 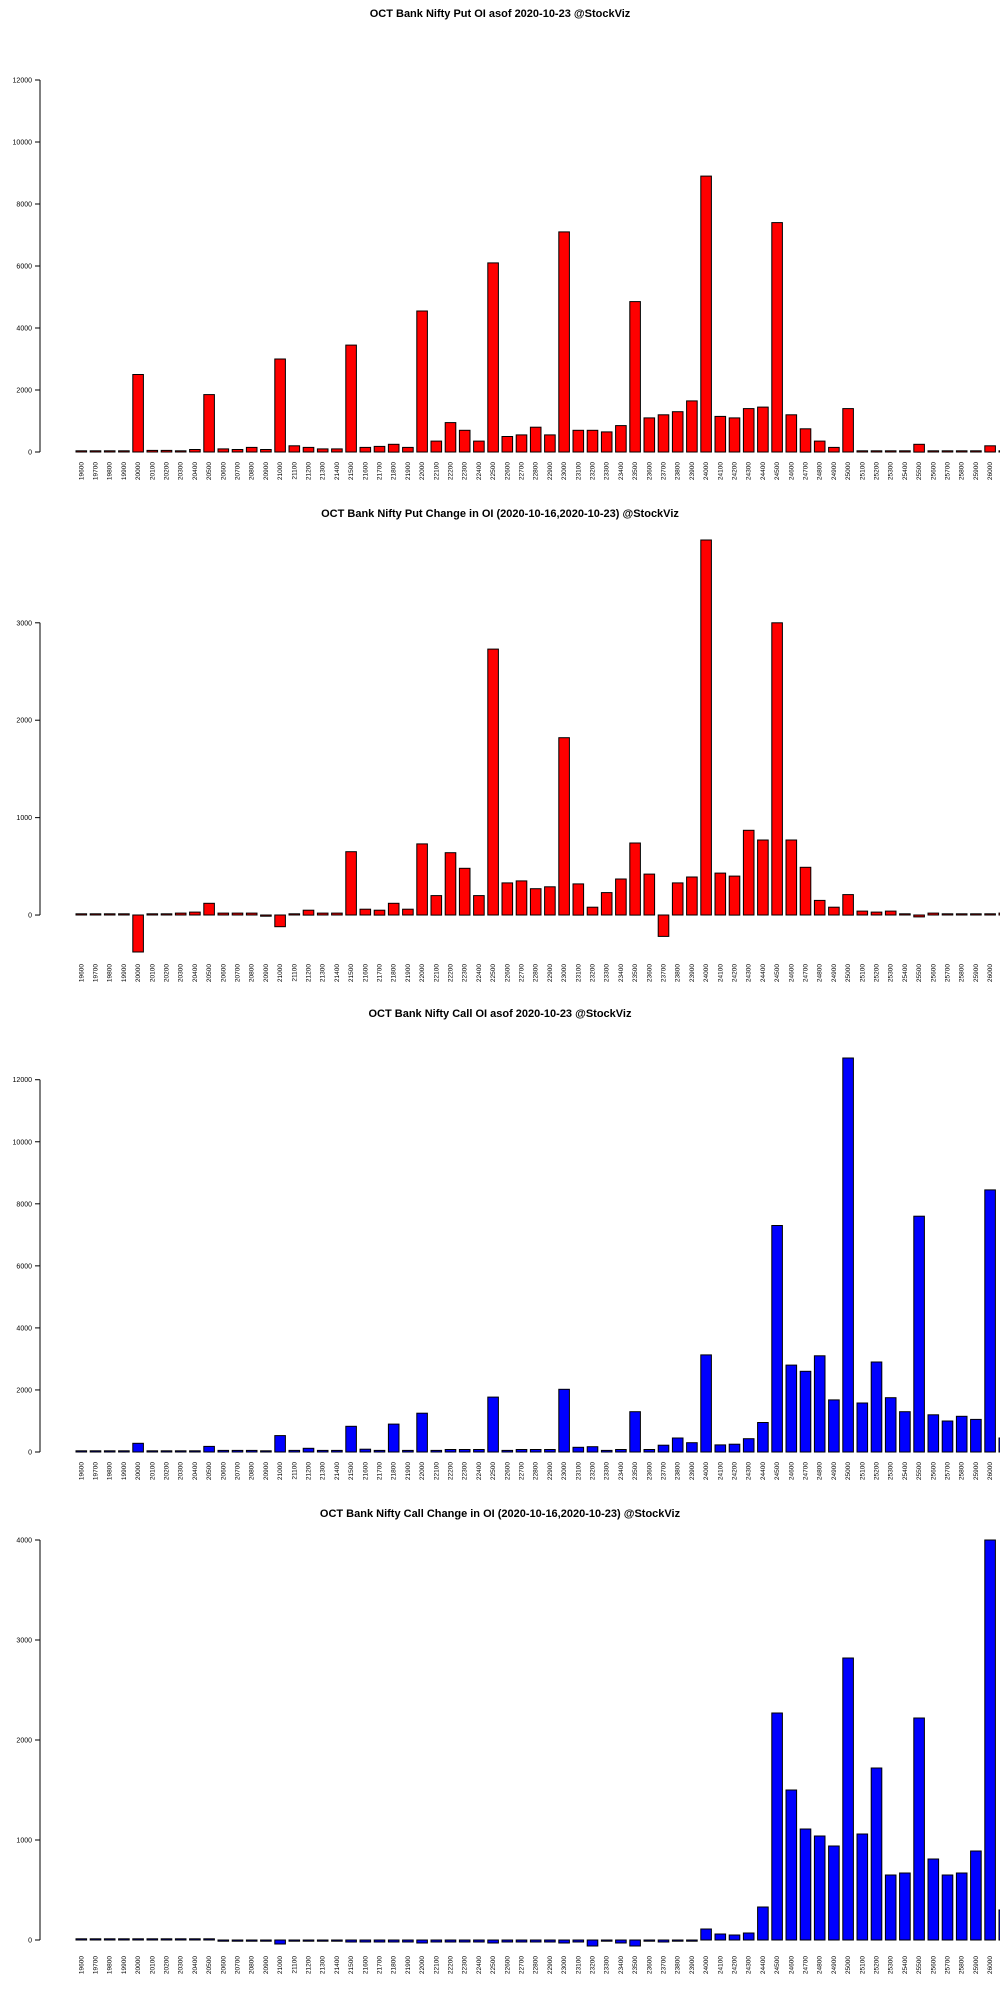 I want to click on x-tick-label: 20300, so click(x=181, y=471).